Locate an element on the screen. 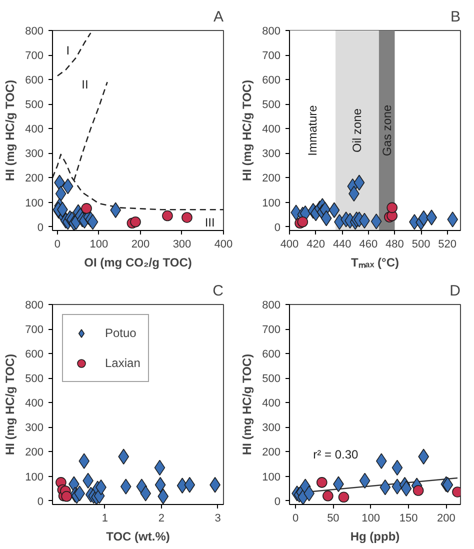 Image resolution: width=474 pixels, height=549 pixels. x-tick-label: 3 is located at coordinates (217, 518).